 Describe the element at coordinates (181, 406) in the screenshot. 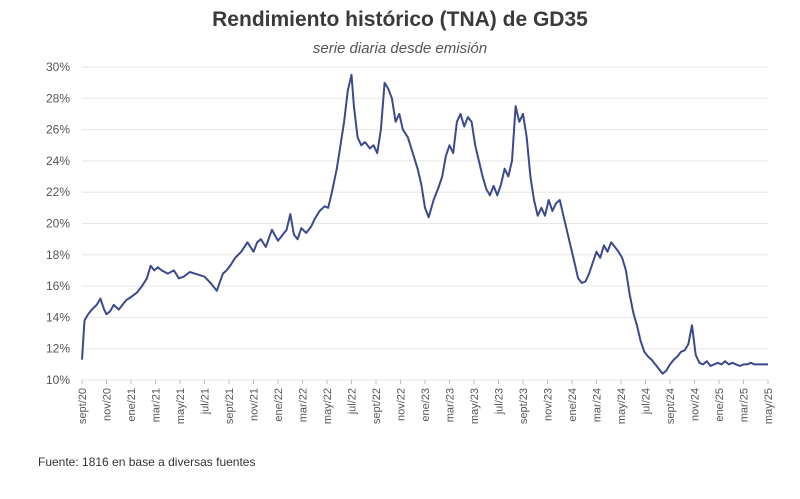

I see `x-tick-label: may/21` at that location.